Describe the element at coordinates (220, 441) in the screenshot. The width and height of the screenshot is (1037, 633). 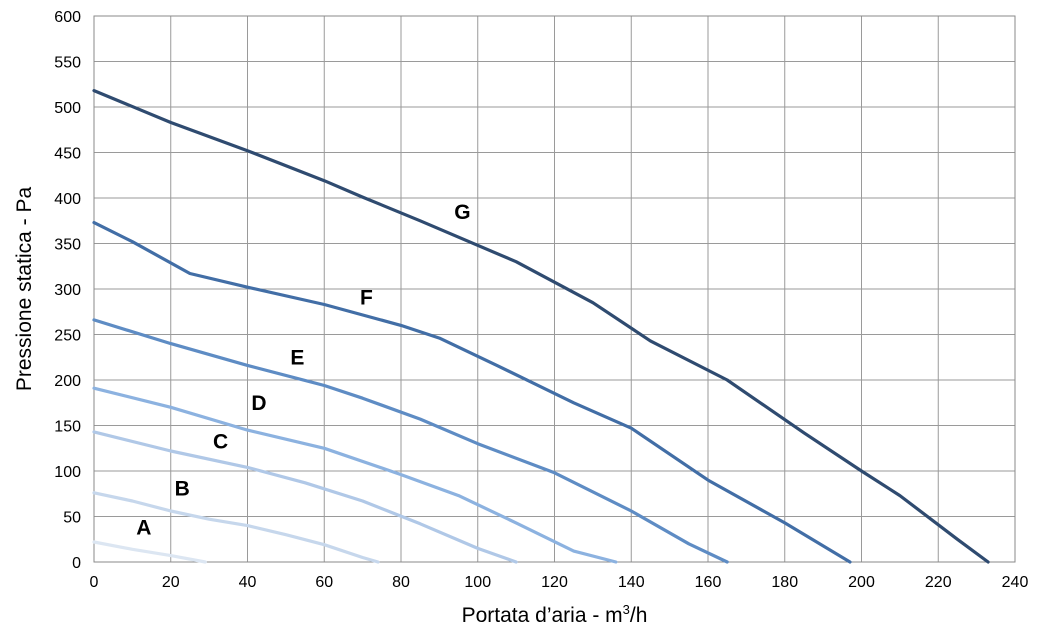
I see `series-label-c: C` at that location.